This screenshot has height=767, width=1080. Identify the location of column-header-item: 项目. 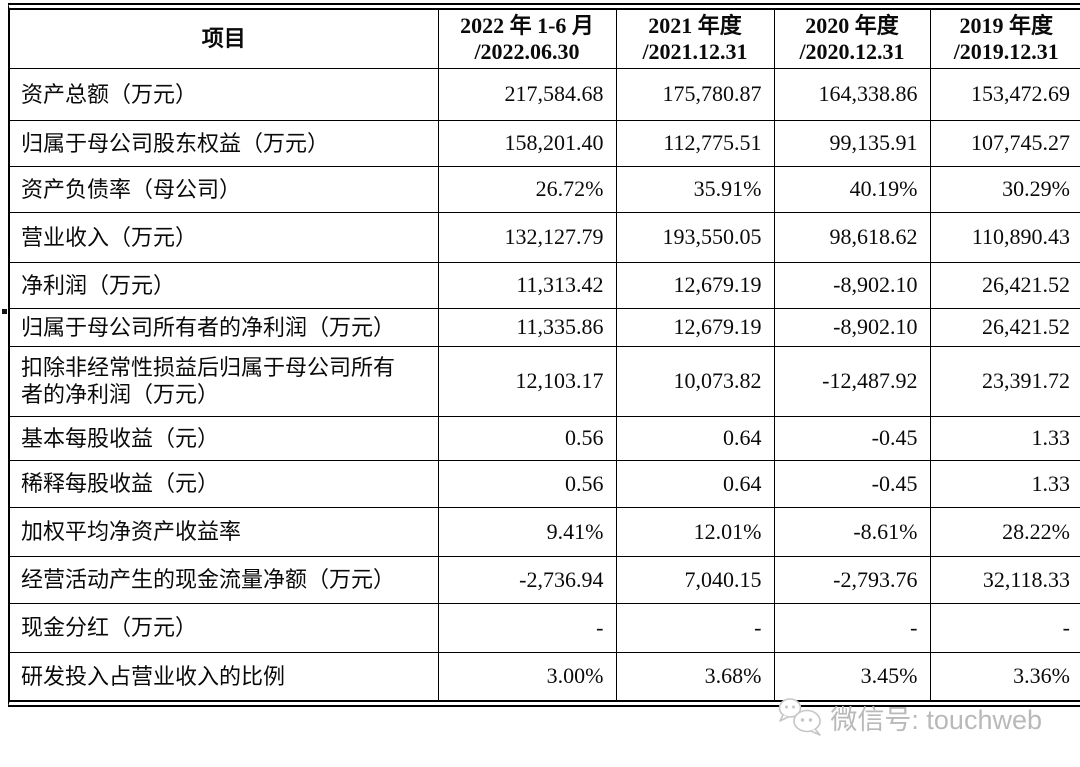
(224, 39).